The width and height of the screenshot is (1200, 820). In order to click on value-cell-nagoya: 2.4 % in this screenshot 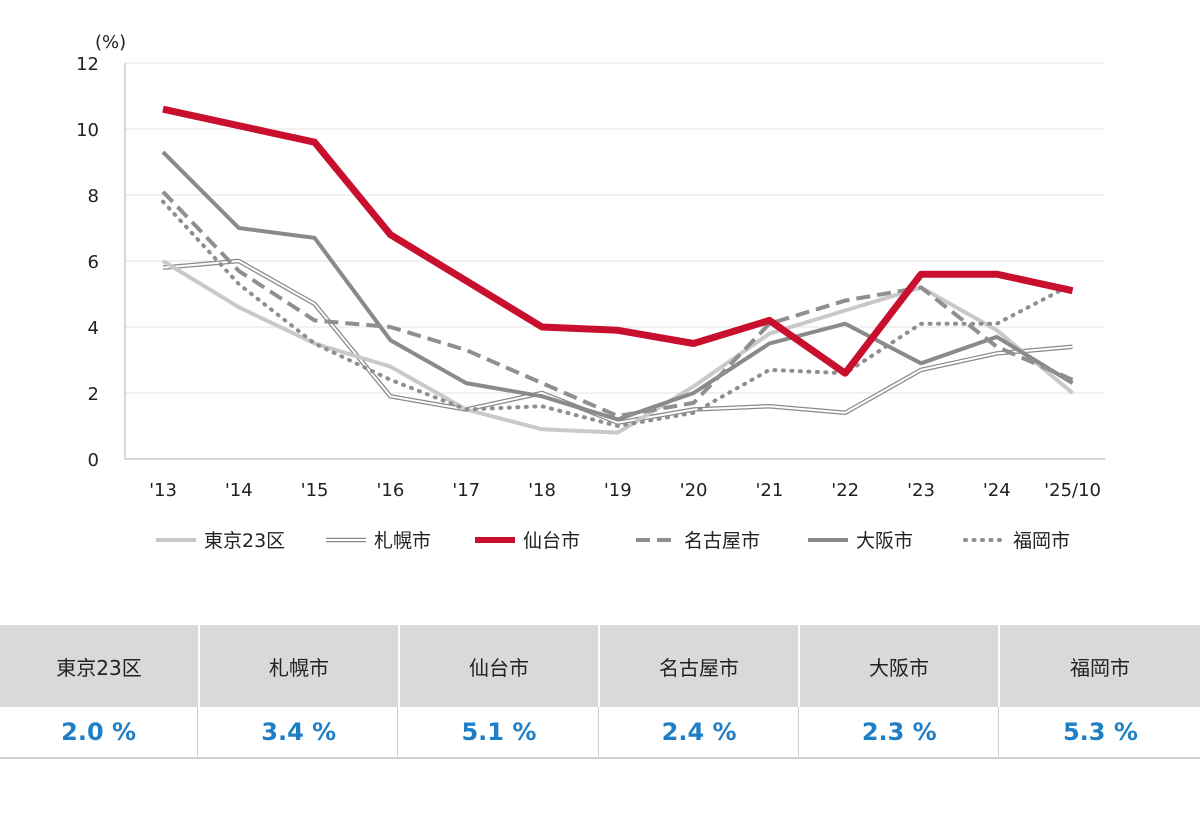, I will do `click(700, 732)`.